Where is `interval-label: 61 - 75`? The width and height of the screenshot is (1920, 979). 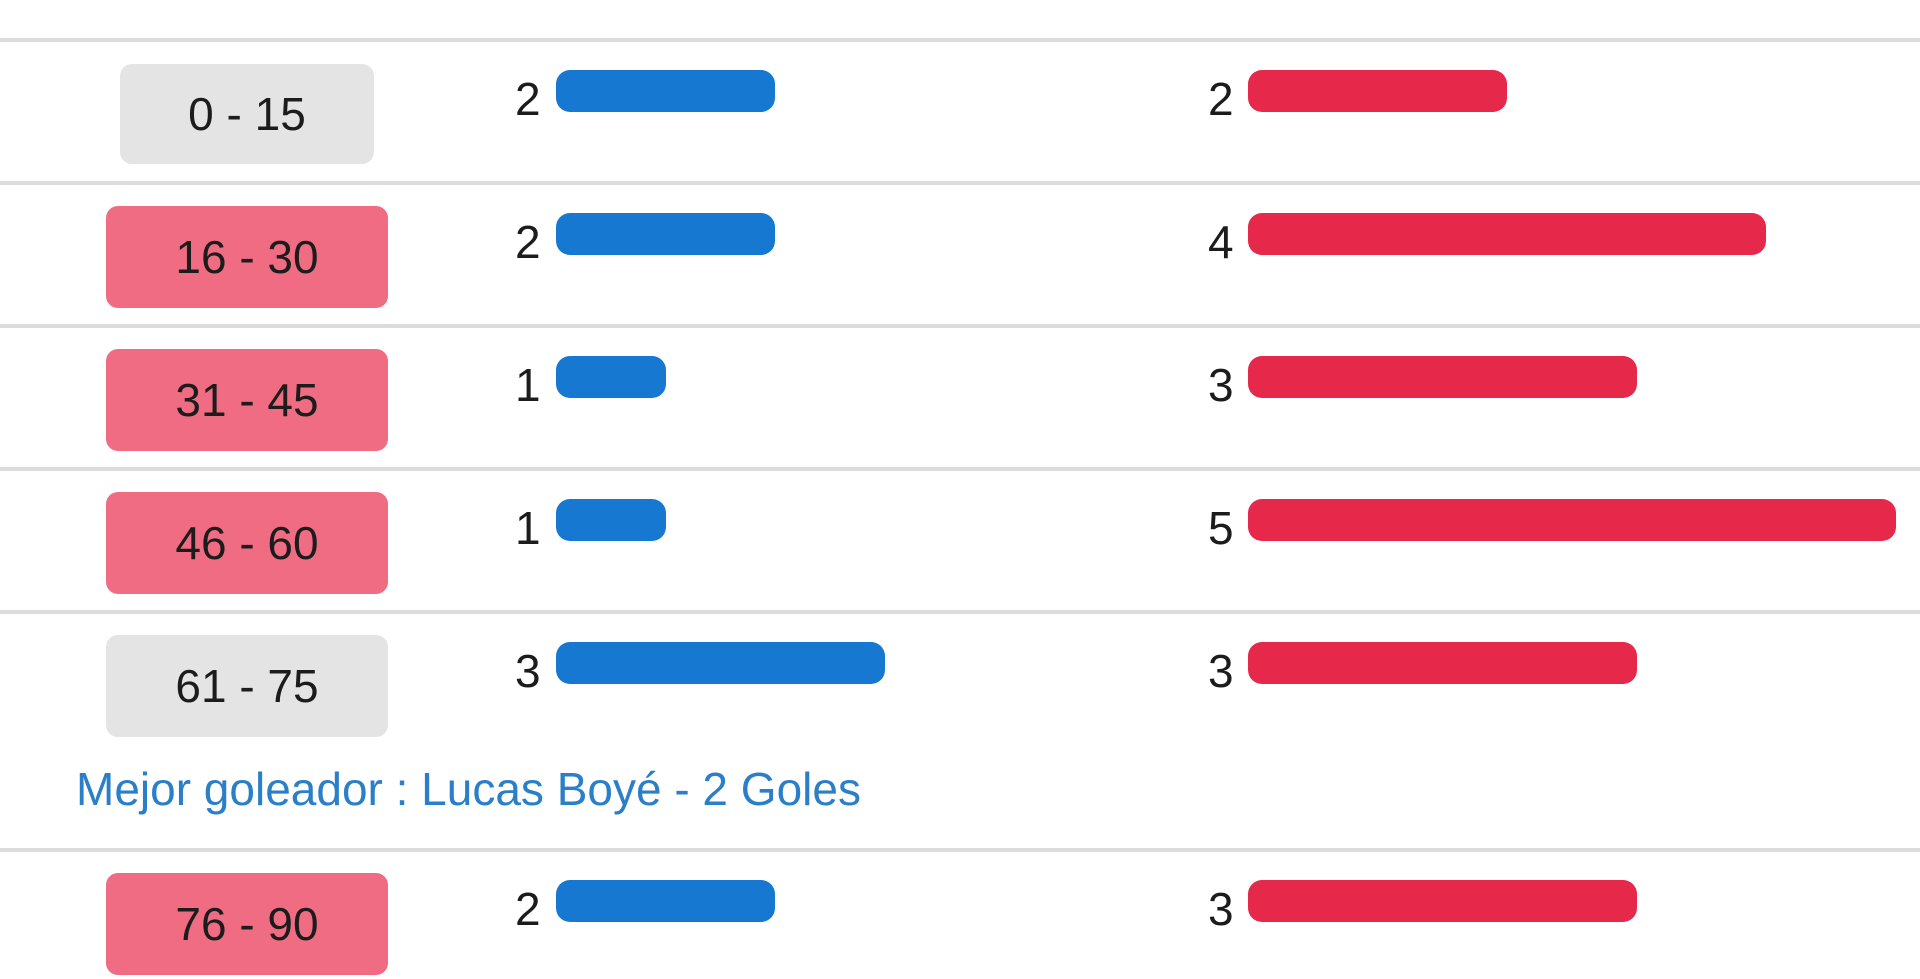
interval-label: 61 - 75 is located at coordinates (247, 685).